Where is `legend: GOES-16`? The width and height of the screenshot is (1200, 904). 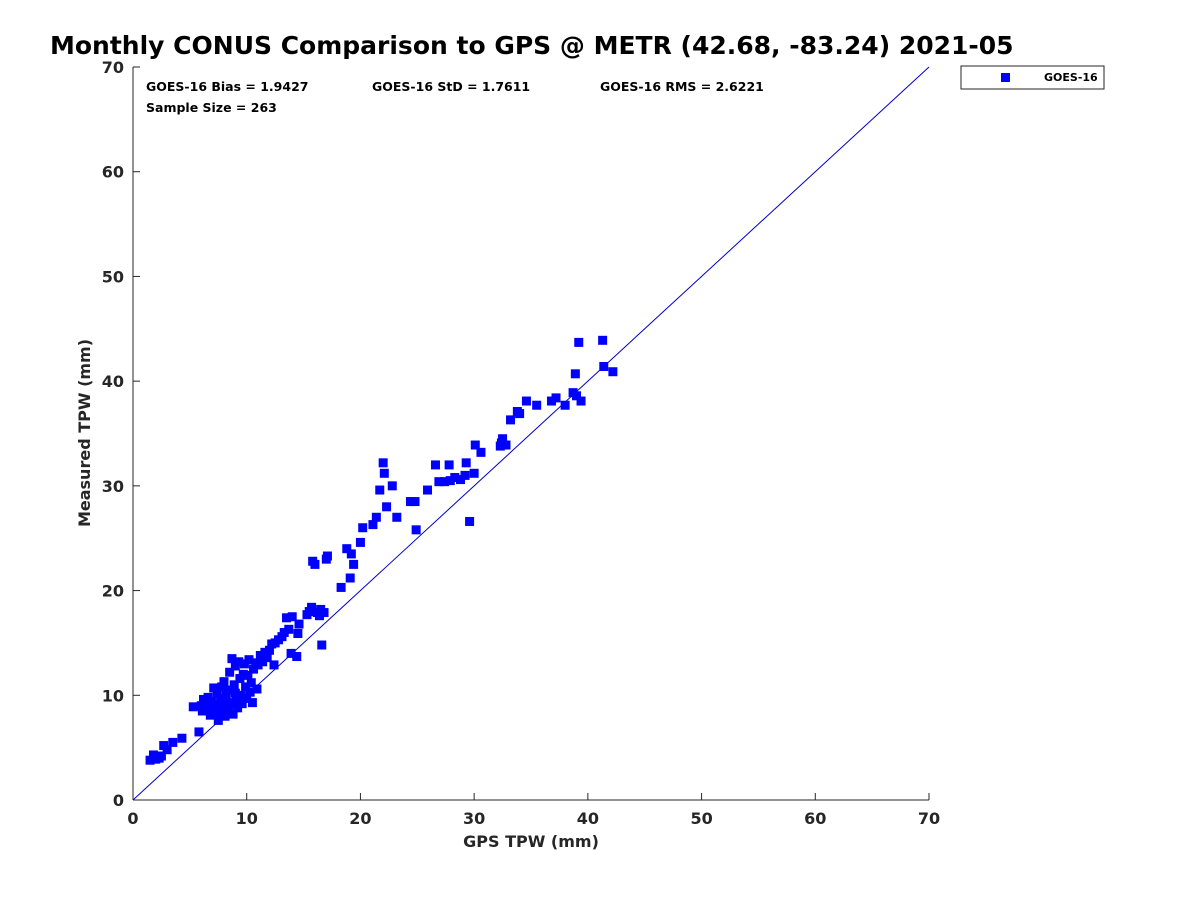
legend: GOES-16 is located at coordinates (1032, 77).